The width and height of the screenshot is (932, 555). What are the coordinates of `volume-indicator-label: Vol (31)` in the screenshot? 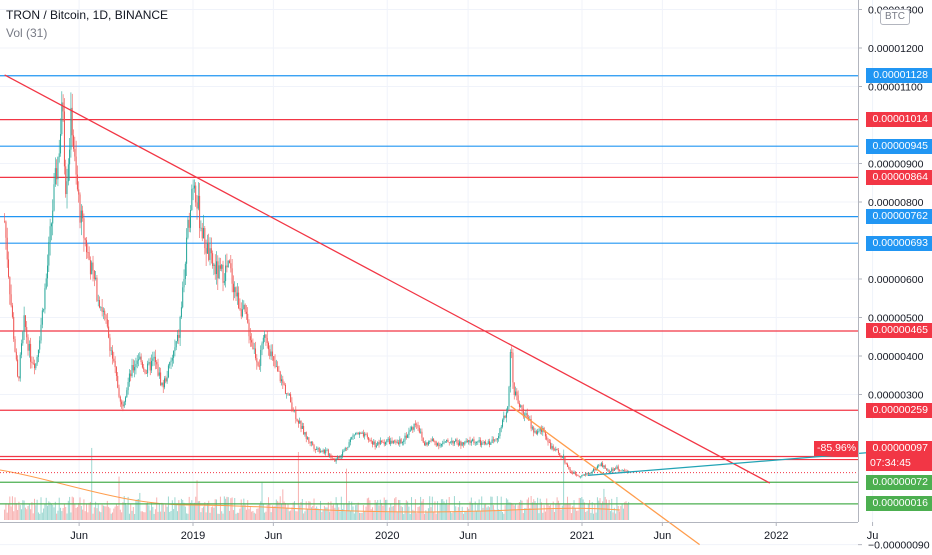 It's located at (27, 33).